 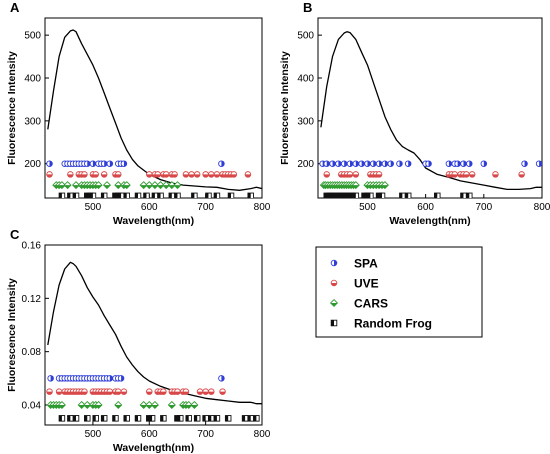 What do you see at coordinates (398, 195) in the screenshot?
I see `series-random-frog` at bounding box center [398, 195].